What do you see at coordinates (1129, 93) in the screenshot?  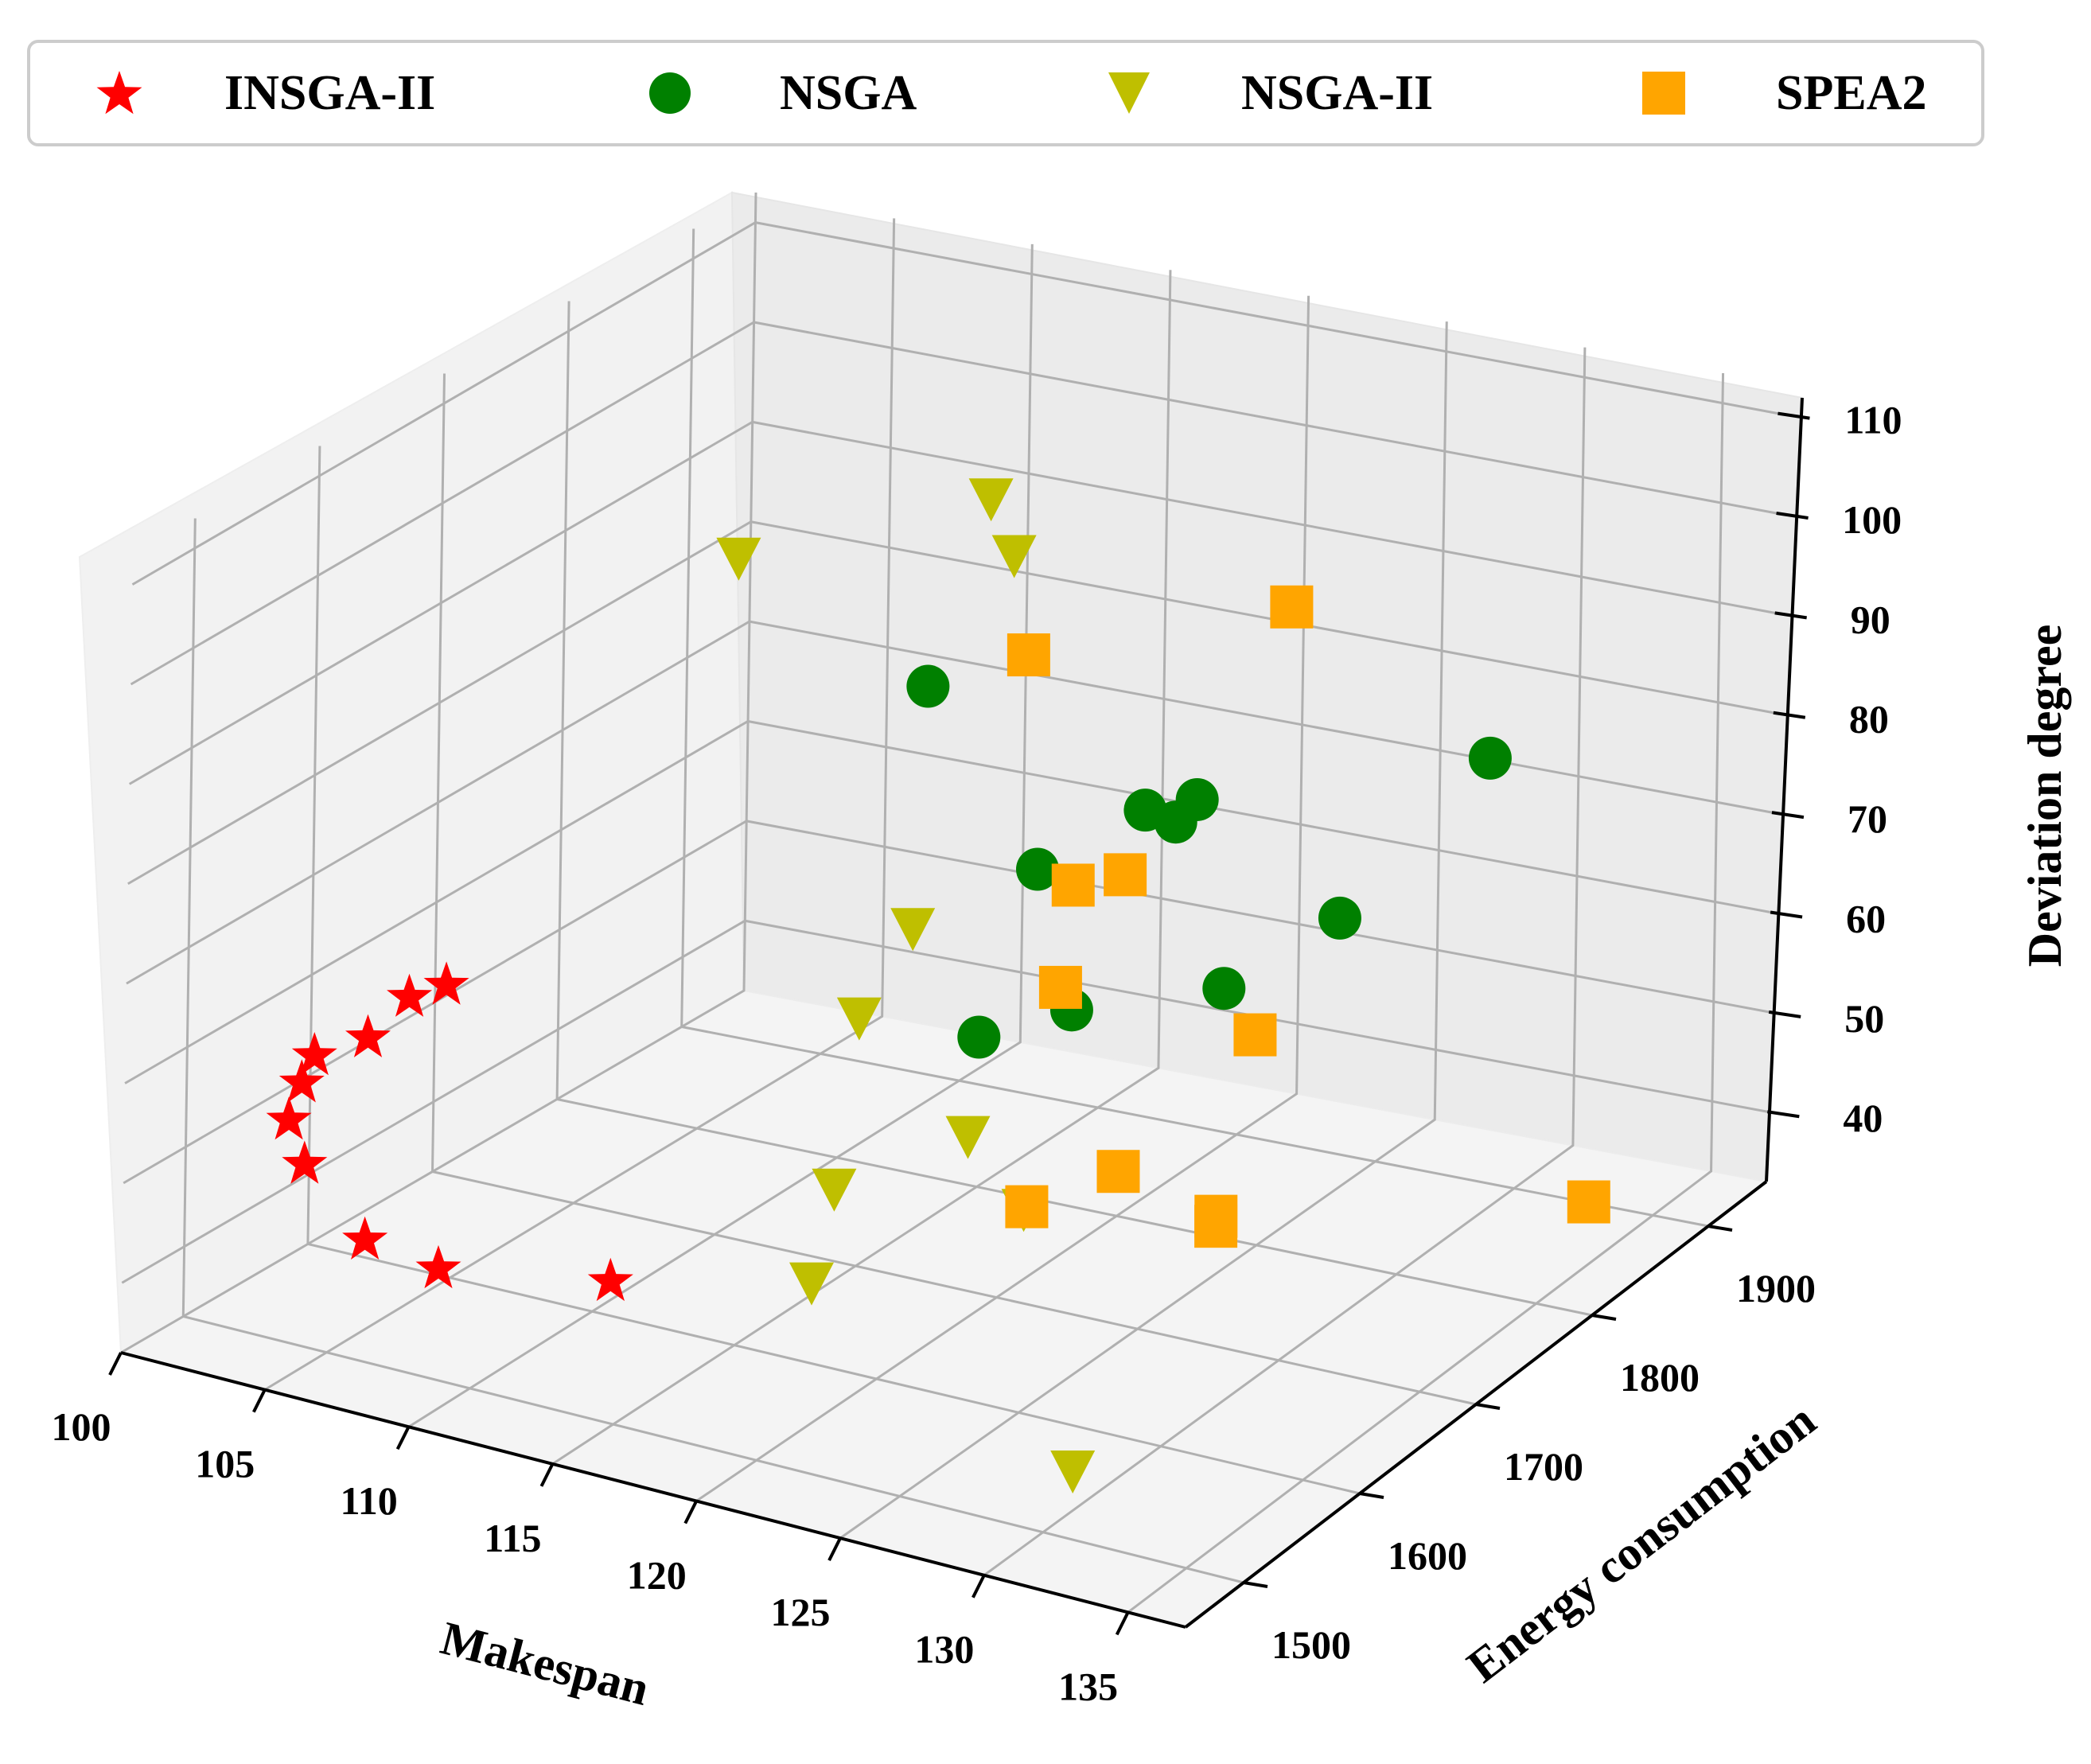 I see `triangle-down-icon` at bounding box center [1129, 93].